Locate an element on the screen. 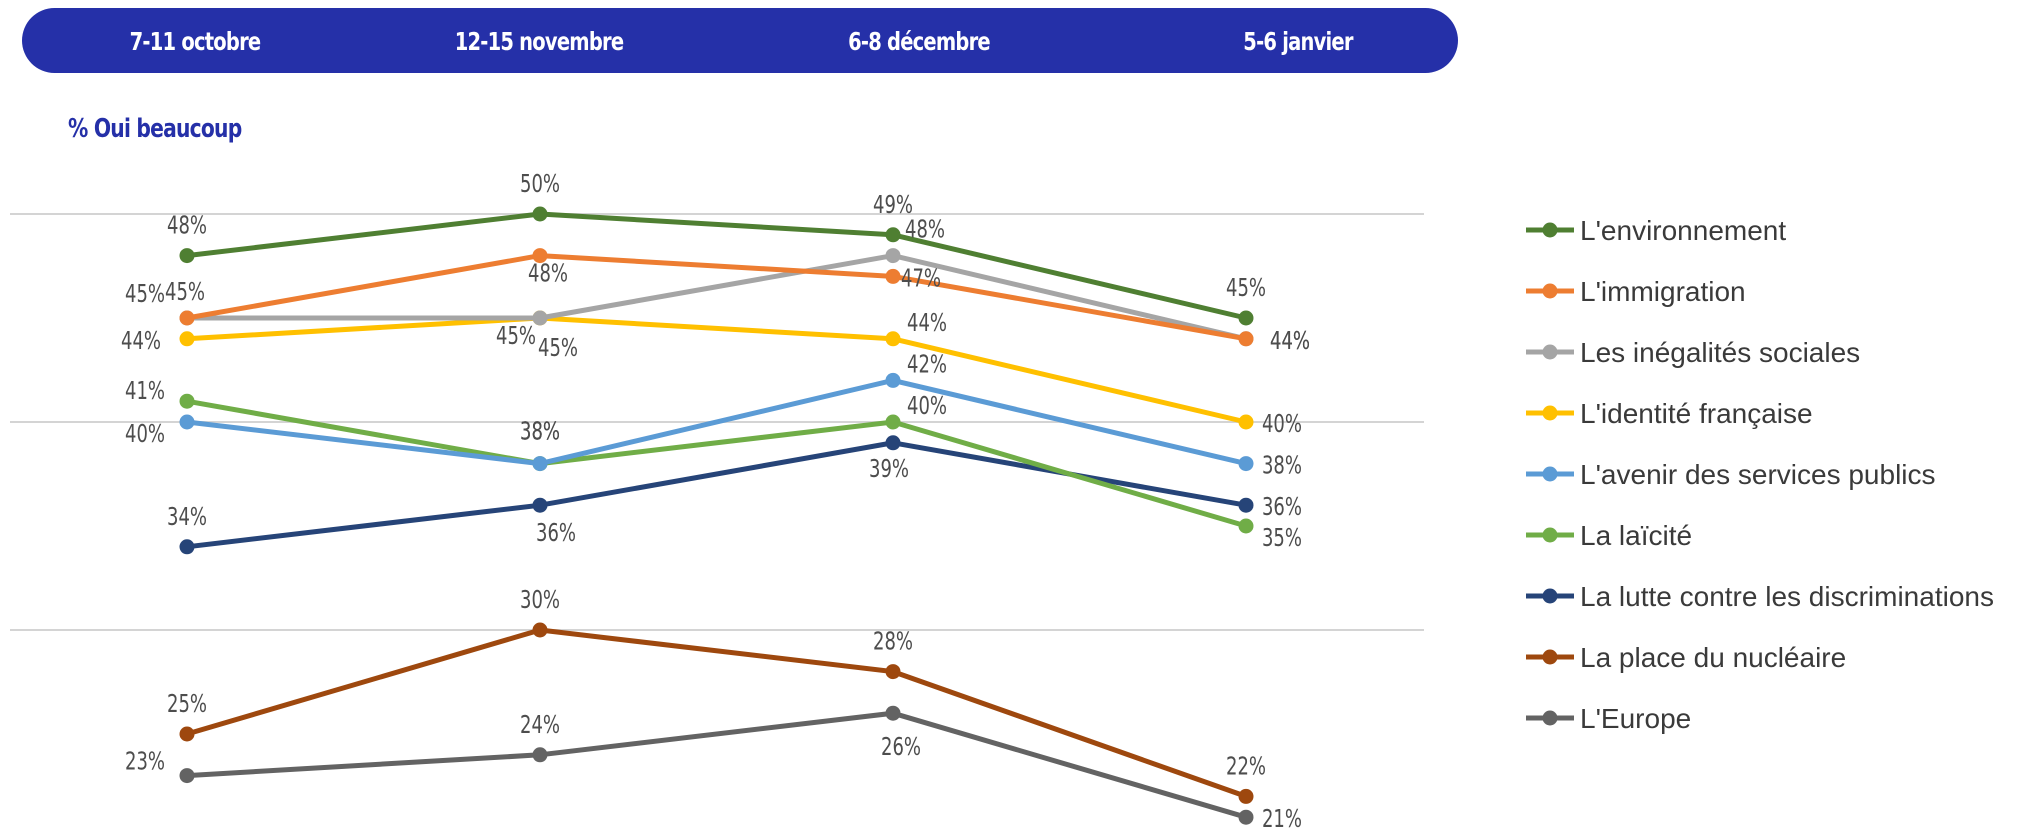 Image resolution: width=2019 pixels, height=834 pixels. data-label-5-2: 40% is located at coordinates (927, 406).